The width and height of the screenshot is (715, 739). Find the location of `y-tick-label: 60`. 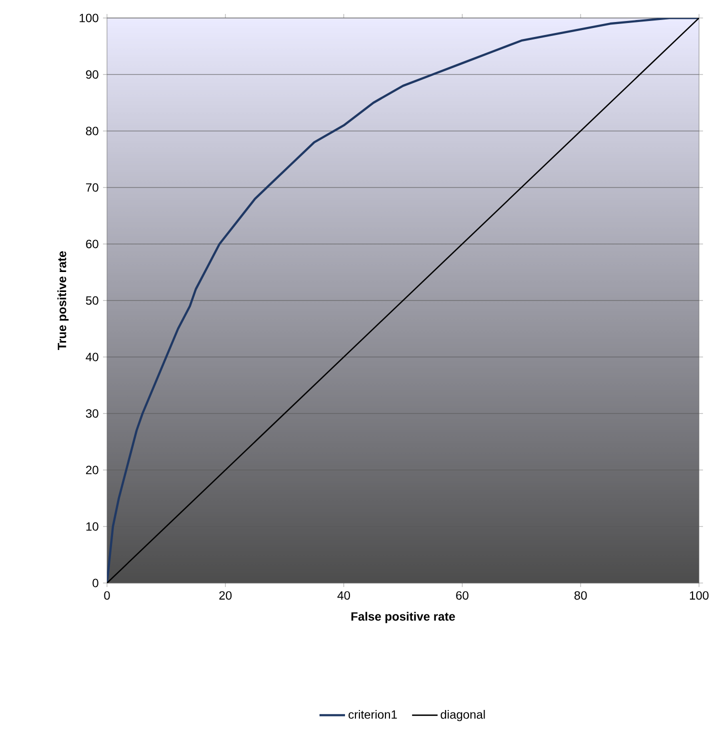

y-tick-label: 60 is located at coordinates (92, 244).